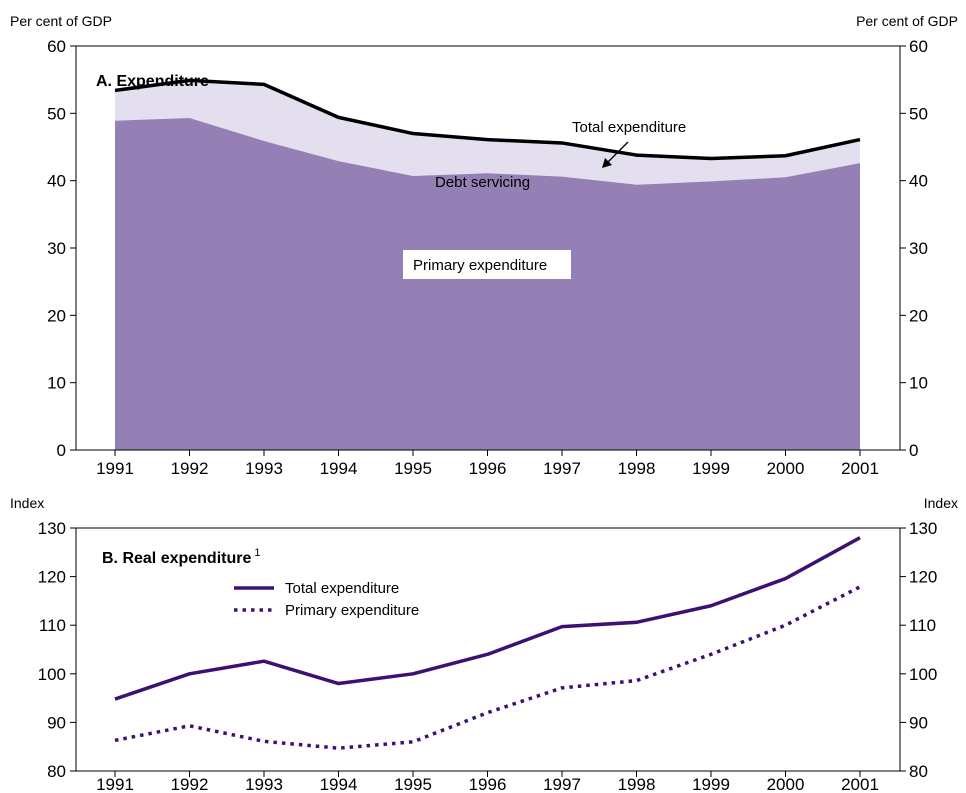 This screenshot has height=793, width=966. I want to click on y-tick-left-label: 30, so click(56, 248).